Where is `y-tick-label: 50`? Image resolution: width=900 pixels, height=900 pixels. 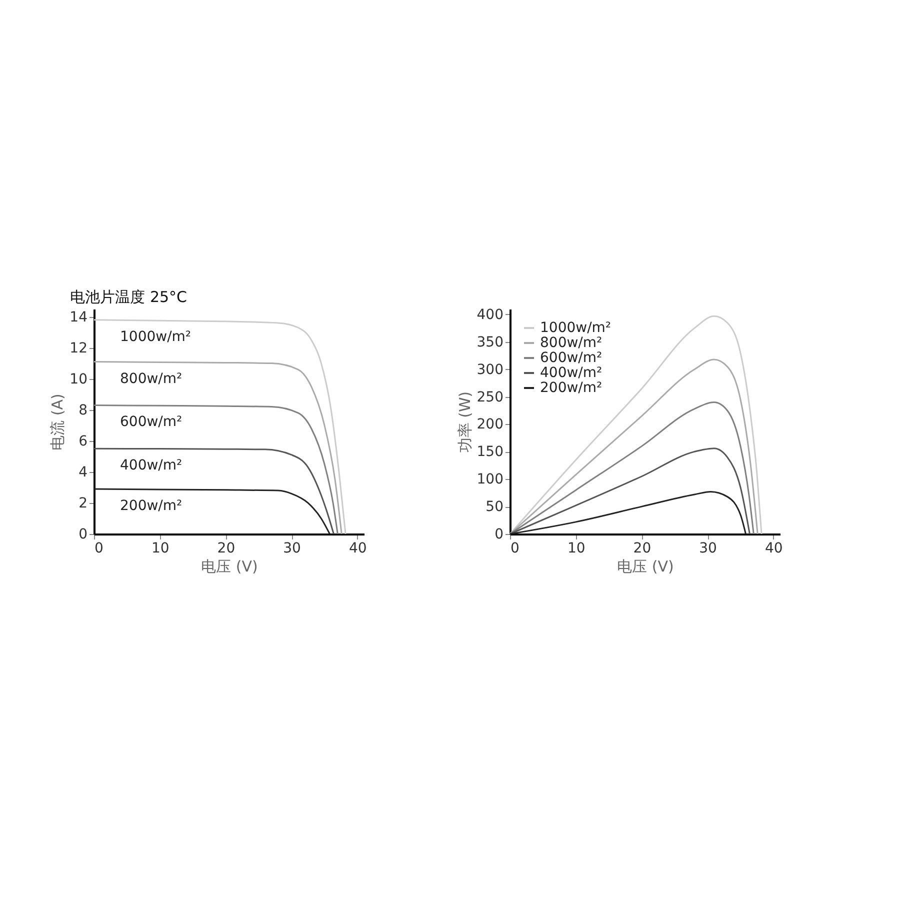 y-tick-label: 50 is located at coordinates (495, 507).